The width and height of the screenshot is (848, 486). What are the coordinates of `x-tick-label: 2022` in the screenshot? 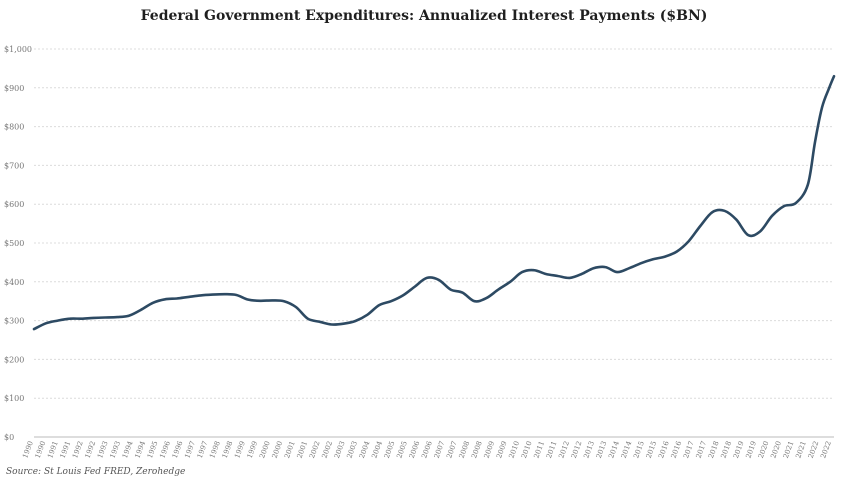 It's located at (826, 449).